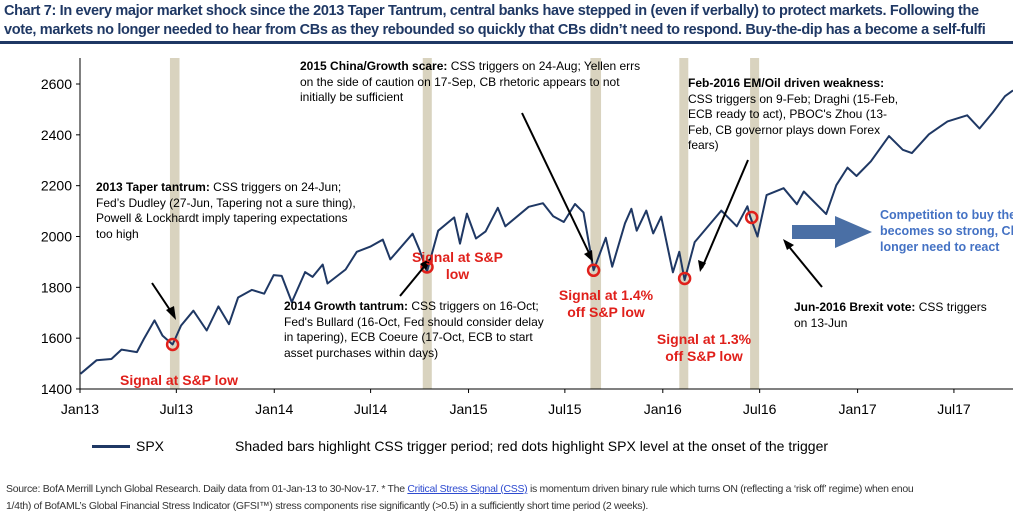 This screenshot has height=532, width=1013. I want to click on signal-label-3: Signal at 1.4% off S&P low, so click(606, 303).